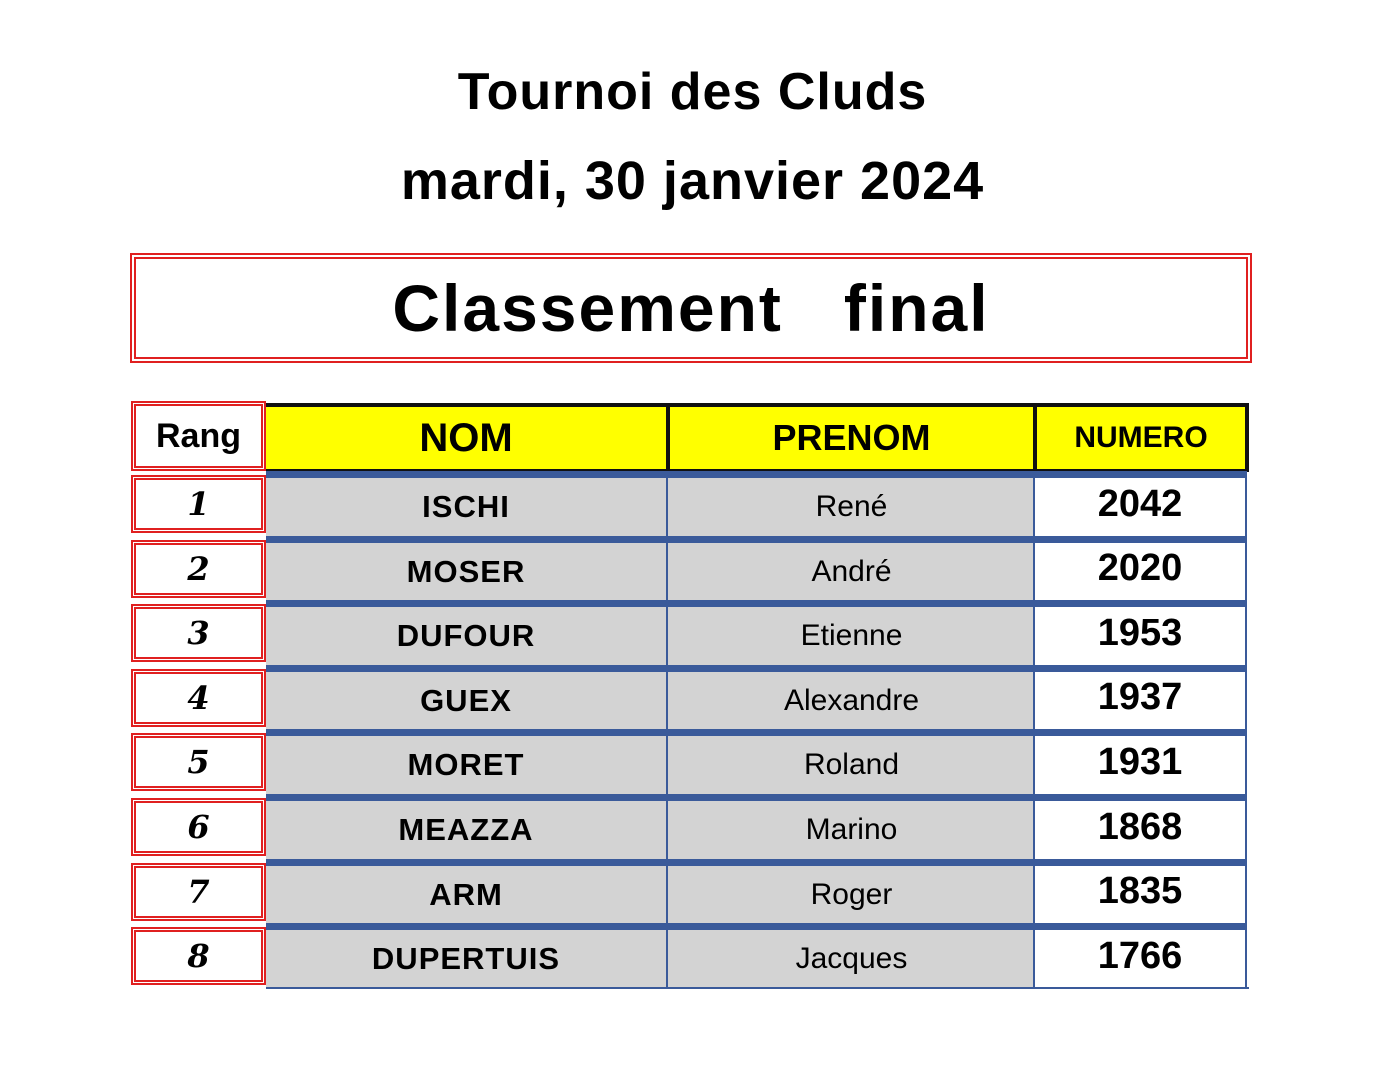 The image size is (1375, 1090). What do you see at coordinates (849, 437) in the screenshot?
I see `header-prenom: PRENOM` at bounding box center [849, 437].